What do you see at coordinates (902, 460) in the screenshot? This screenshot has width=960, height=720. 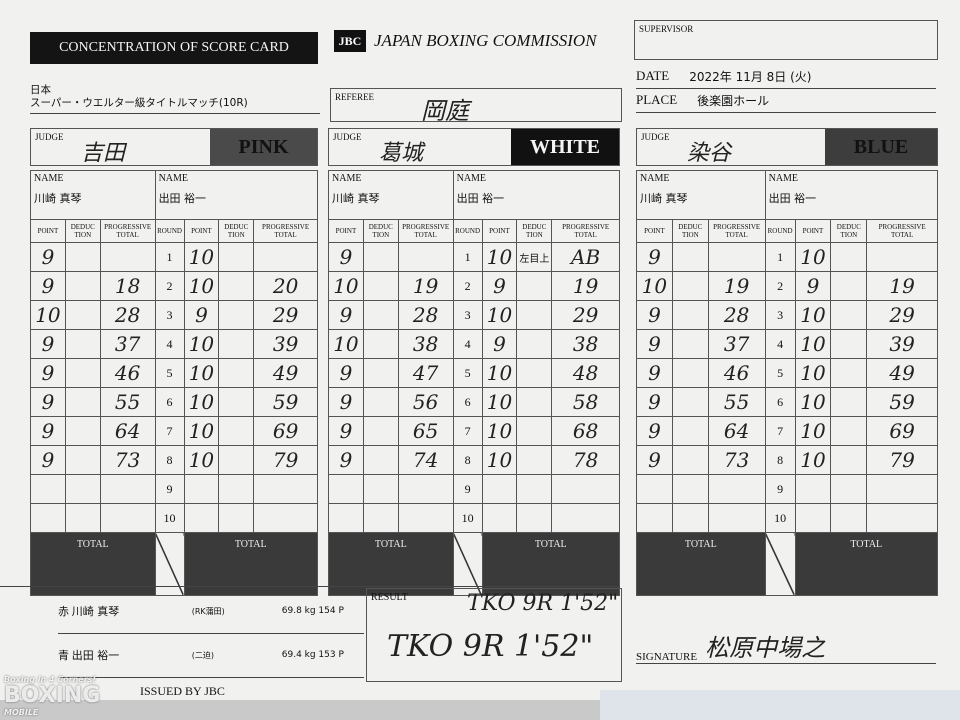 I see `blue-progressive: 79` at bounding box center [902, 460].